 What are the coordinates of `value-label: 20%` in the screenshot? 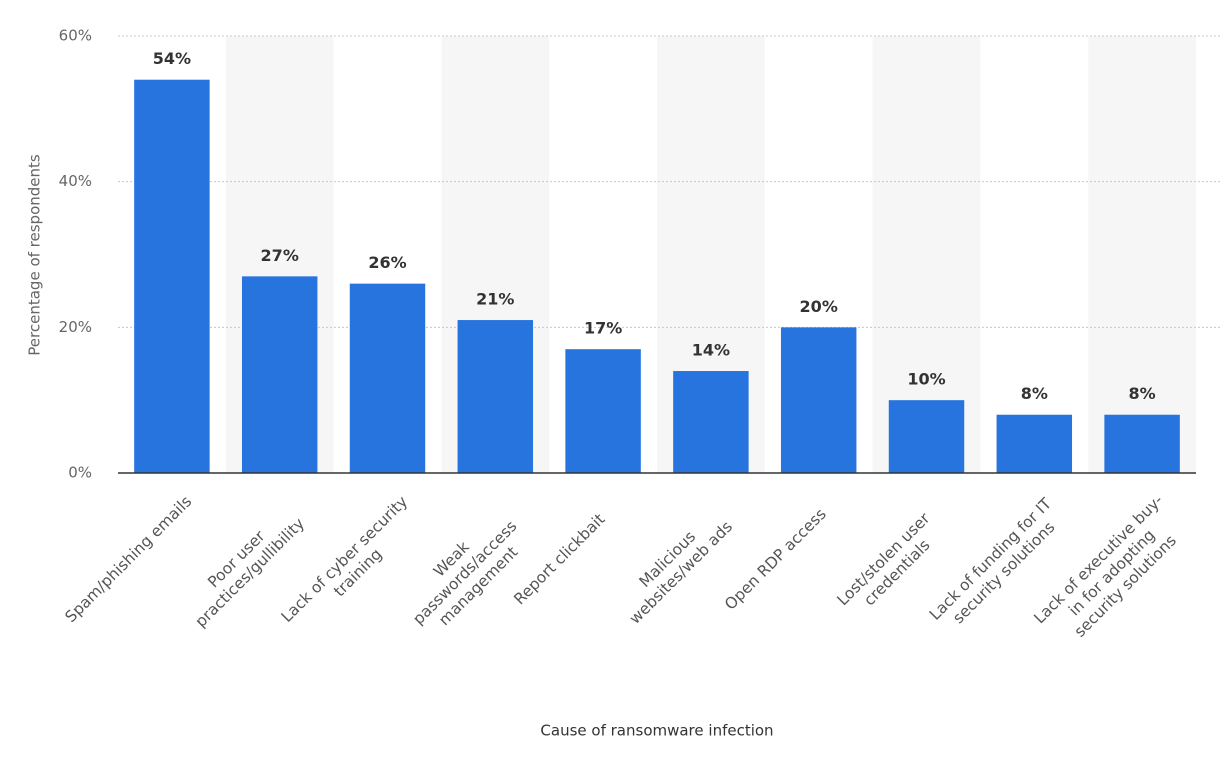 It's located at (819, 306).